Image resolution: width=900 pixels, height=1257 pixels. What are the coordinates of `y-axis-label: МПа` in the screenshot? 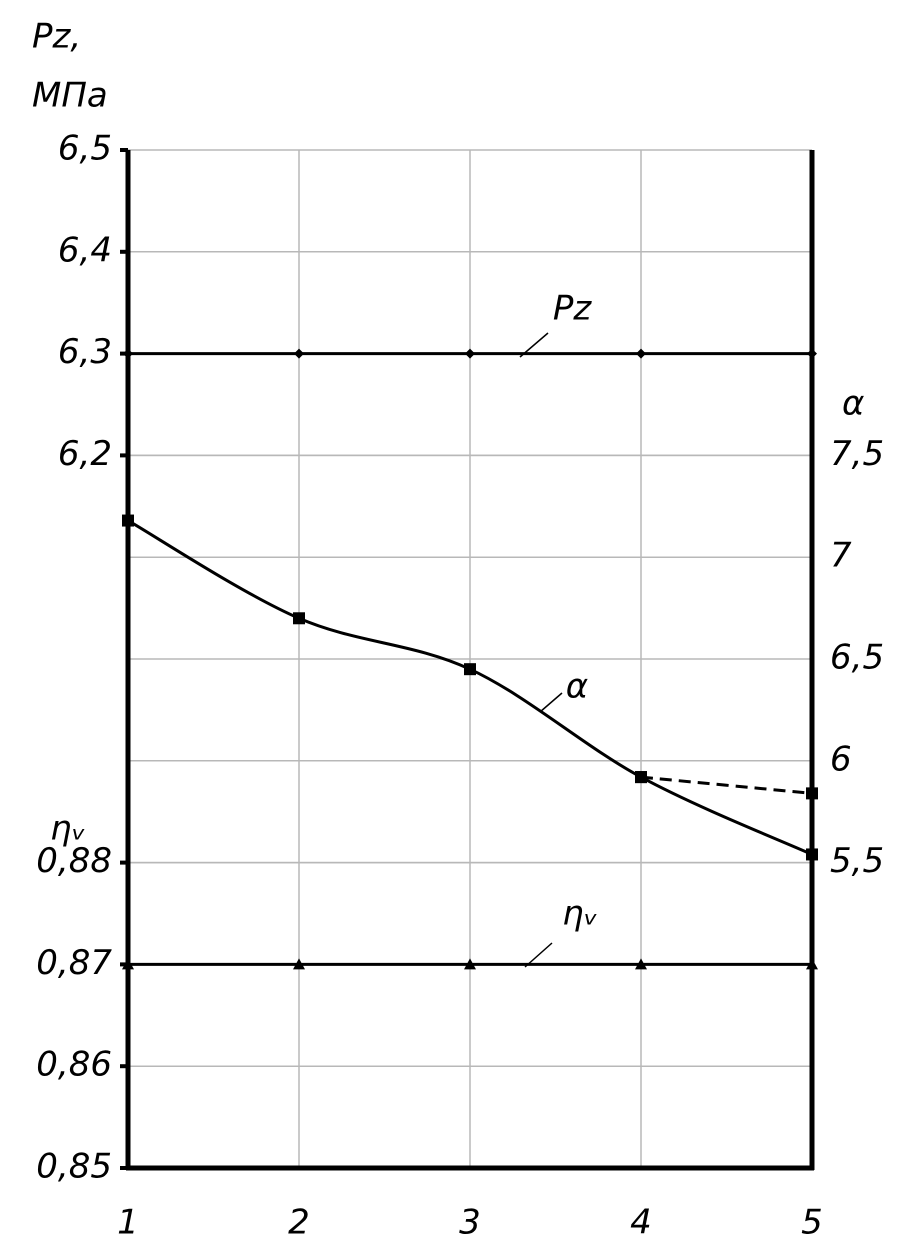 It's located at (70, 96).